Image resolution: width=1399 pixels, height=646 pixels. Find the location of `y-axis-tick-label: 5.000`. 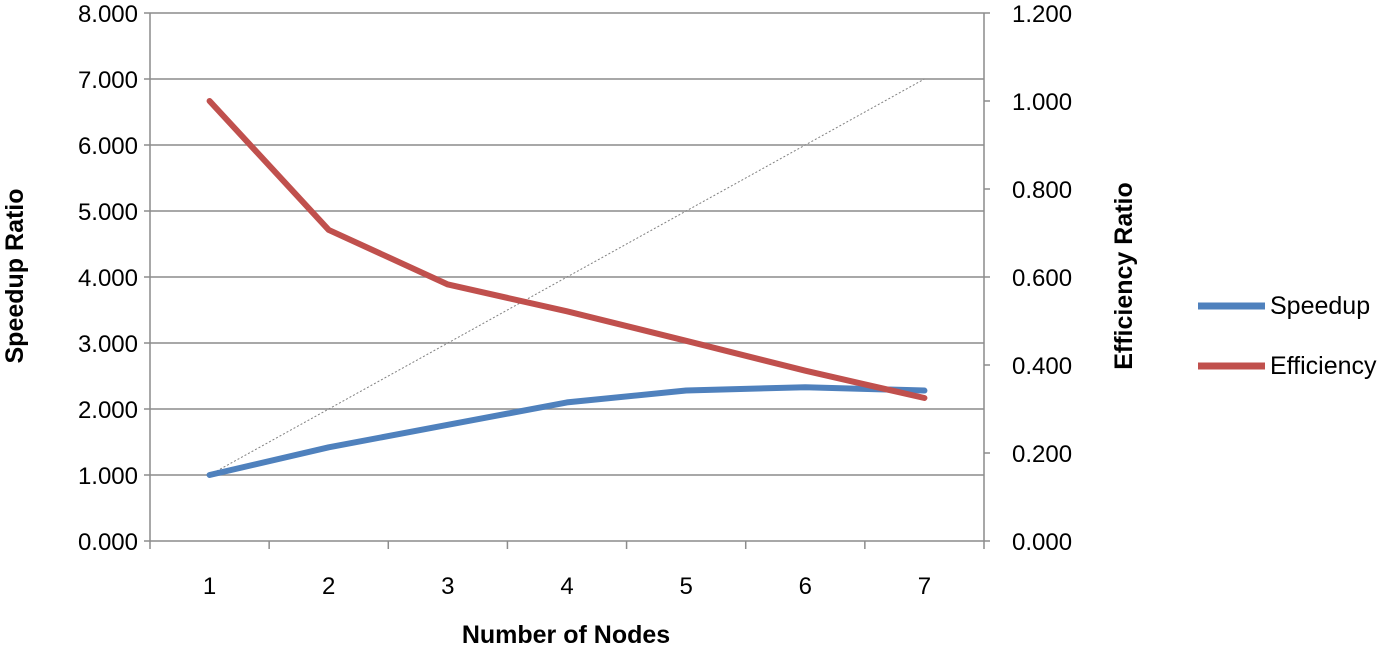

y-axis-tick-label: 5.000 is located at coordinates (108, 212).